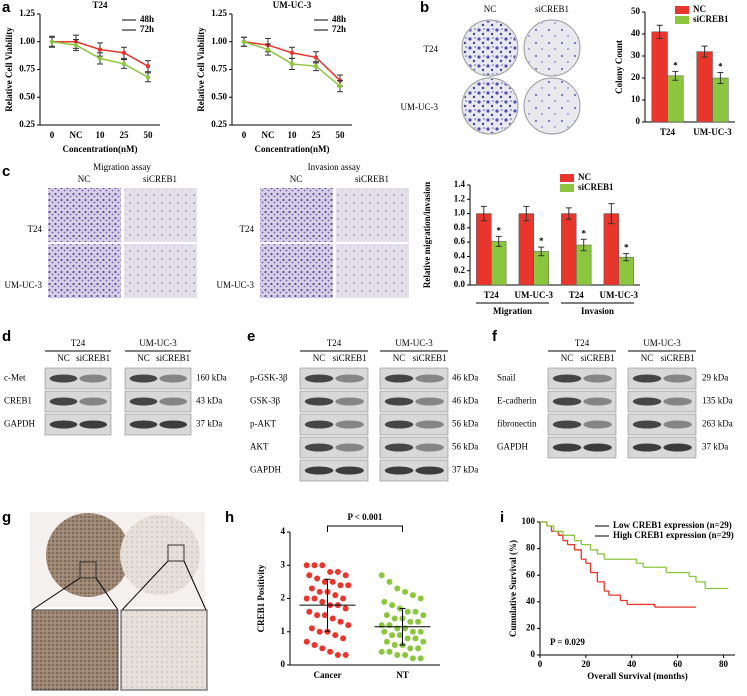 The width and height of the screenshot is (747, 696). I want to click on chart-title: UM-UC-3, so click(292, 5).